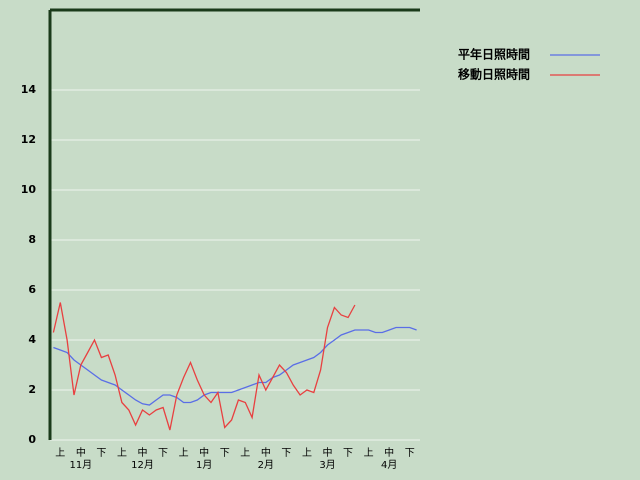 The height and width of the screenshot is (480, 640). Describe the element at coordinates (494, 54) in the screenshot. I see `legend-label: 平年日照時間` at that location.